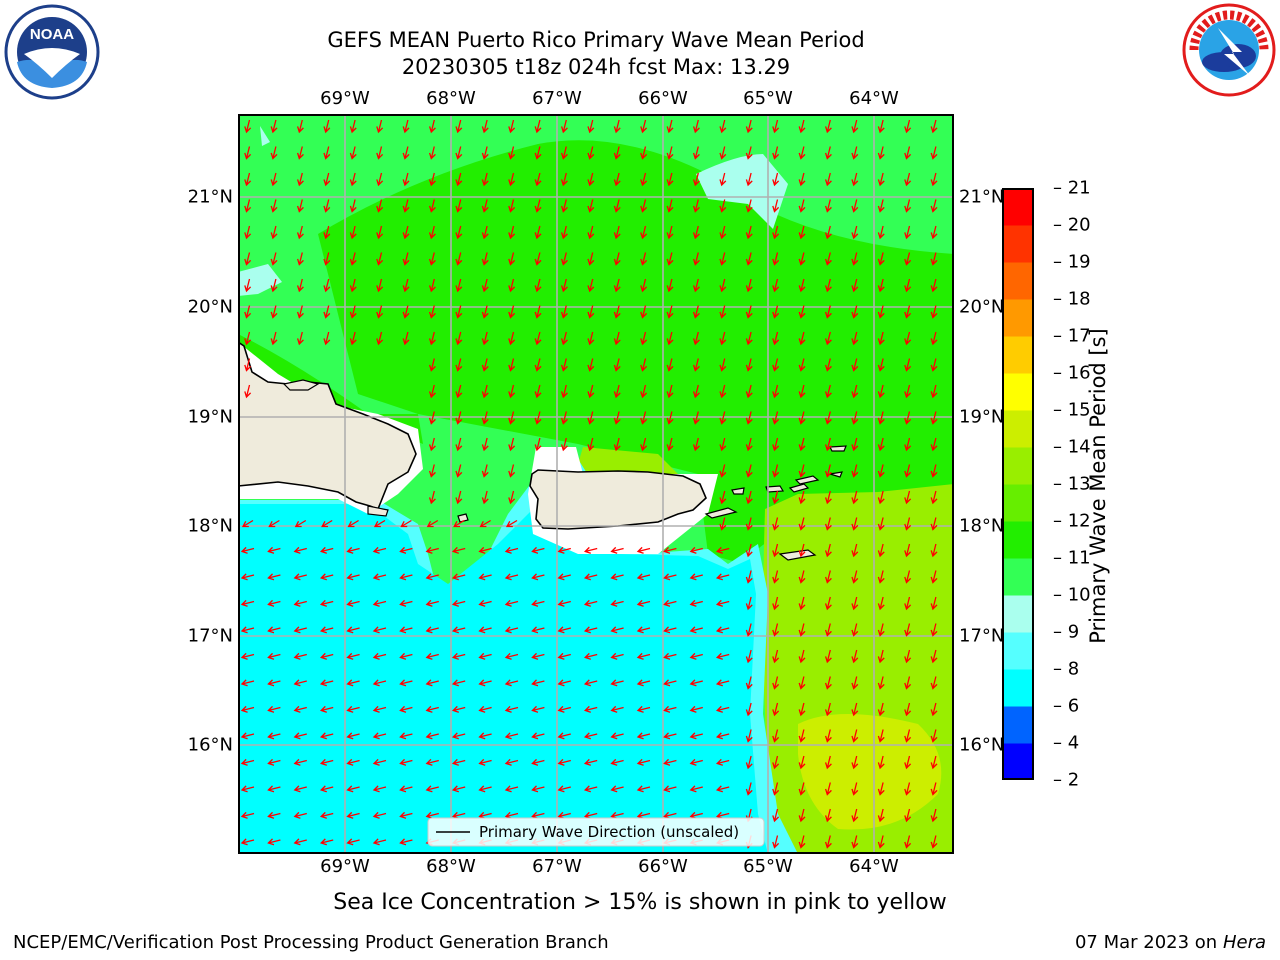 This screenshot has height=960, width=1280. What do you see at coordinates (982, 636) in the screenshot?
I see `lat-label-right: 17°N` at bounding box center [982, 636].